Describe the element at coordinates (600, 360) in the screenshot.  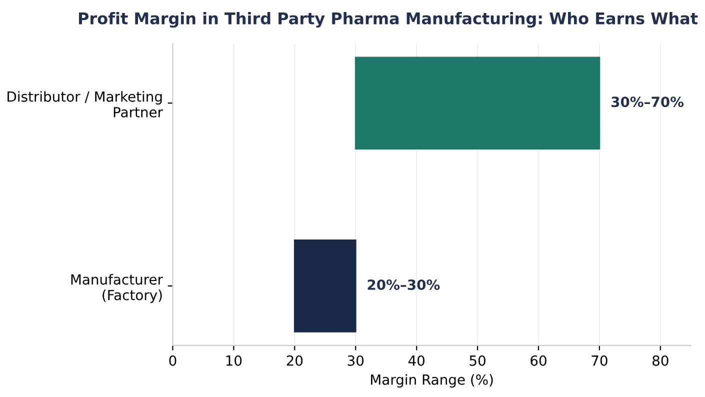
I see `x-tick-label: 70` at that location.